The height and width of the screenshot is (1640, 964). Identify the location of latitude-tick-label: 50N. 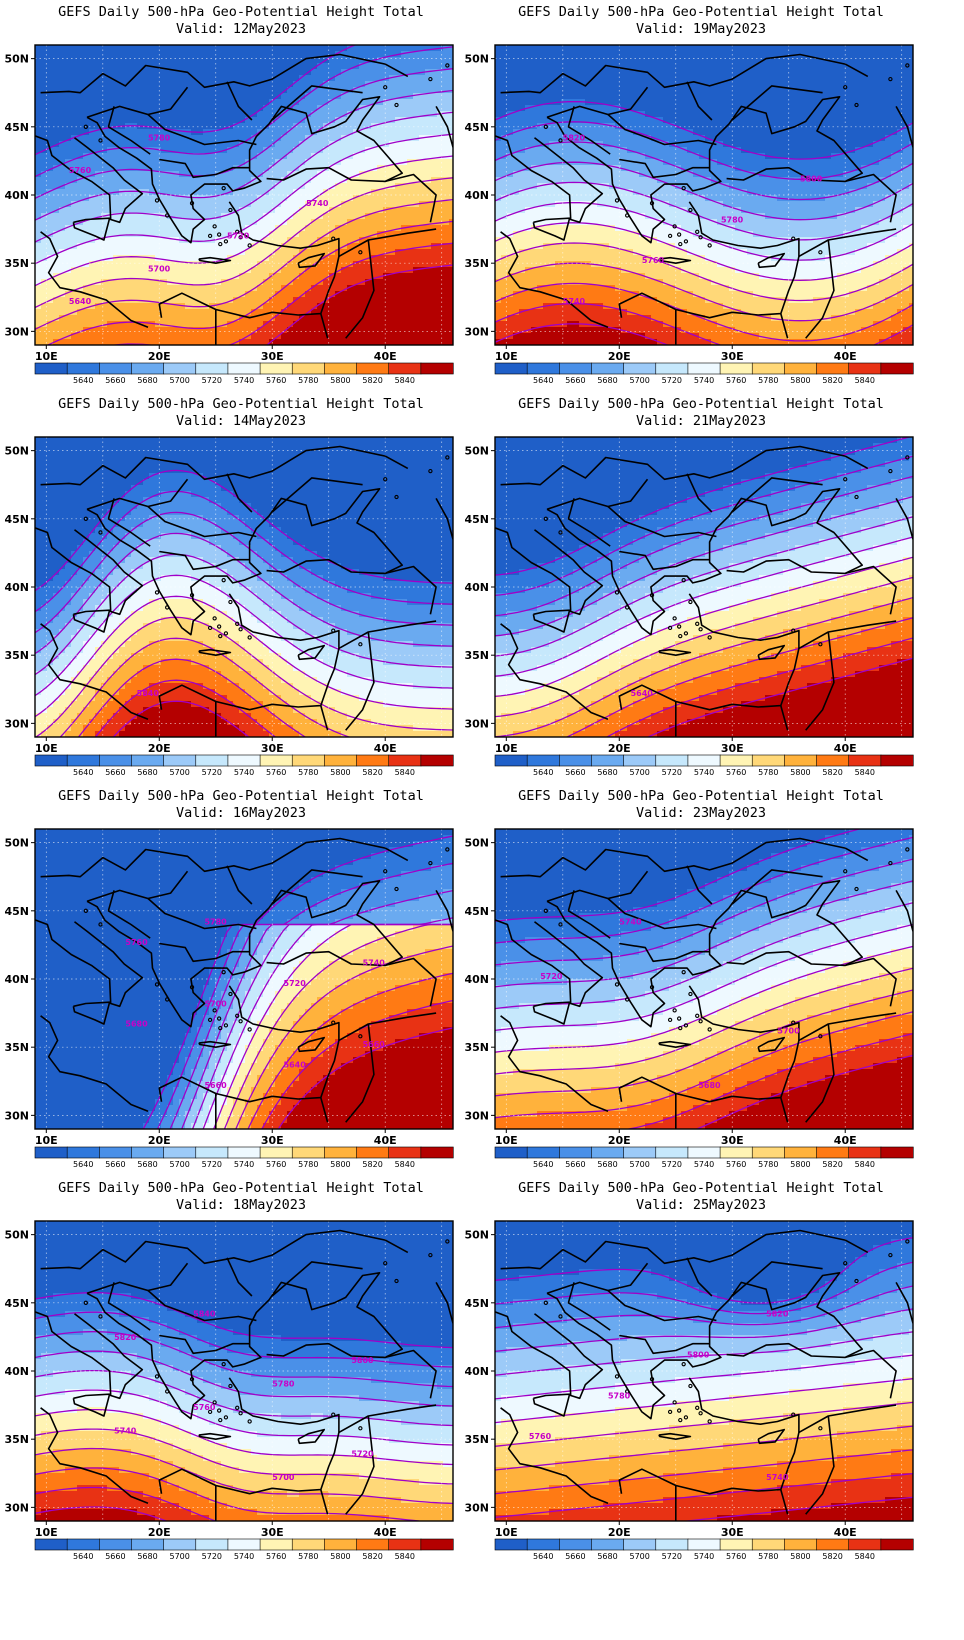
(16, 451).